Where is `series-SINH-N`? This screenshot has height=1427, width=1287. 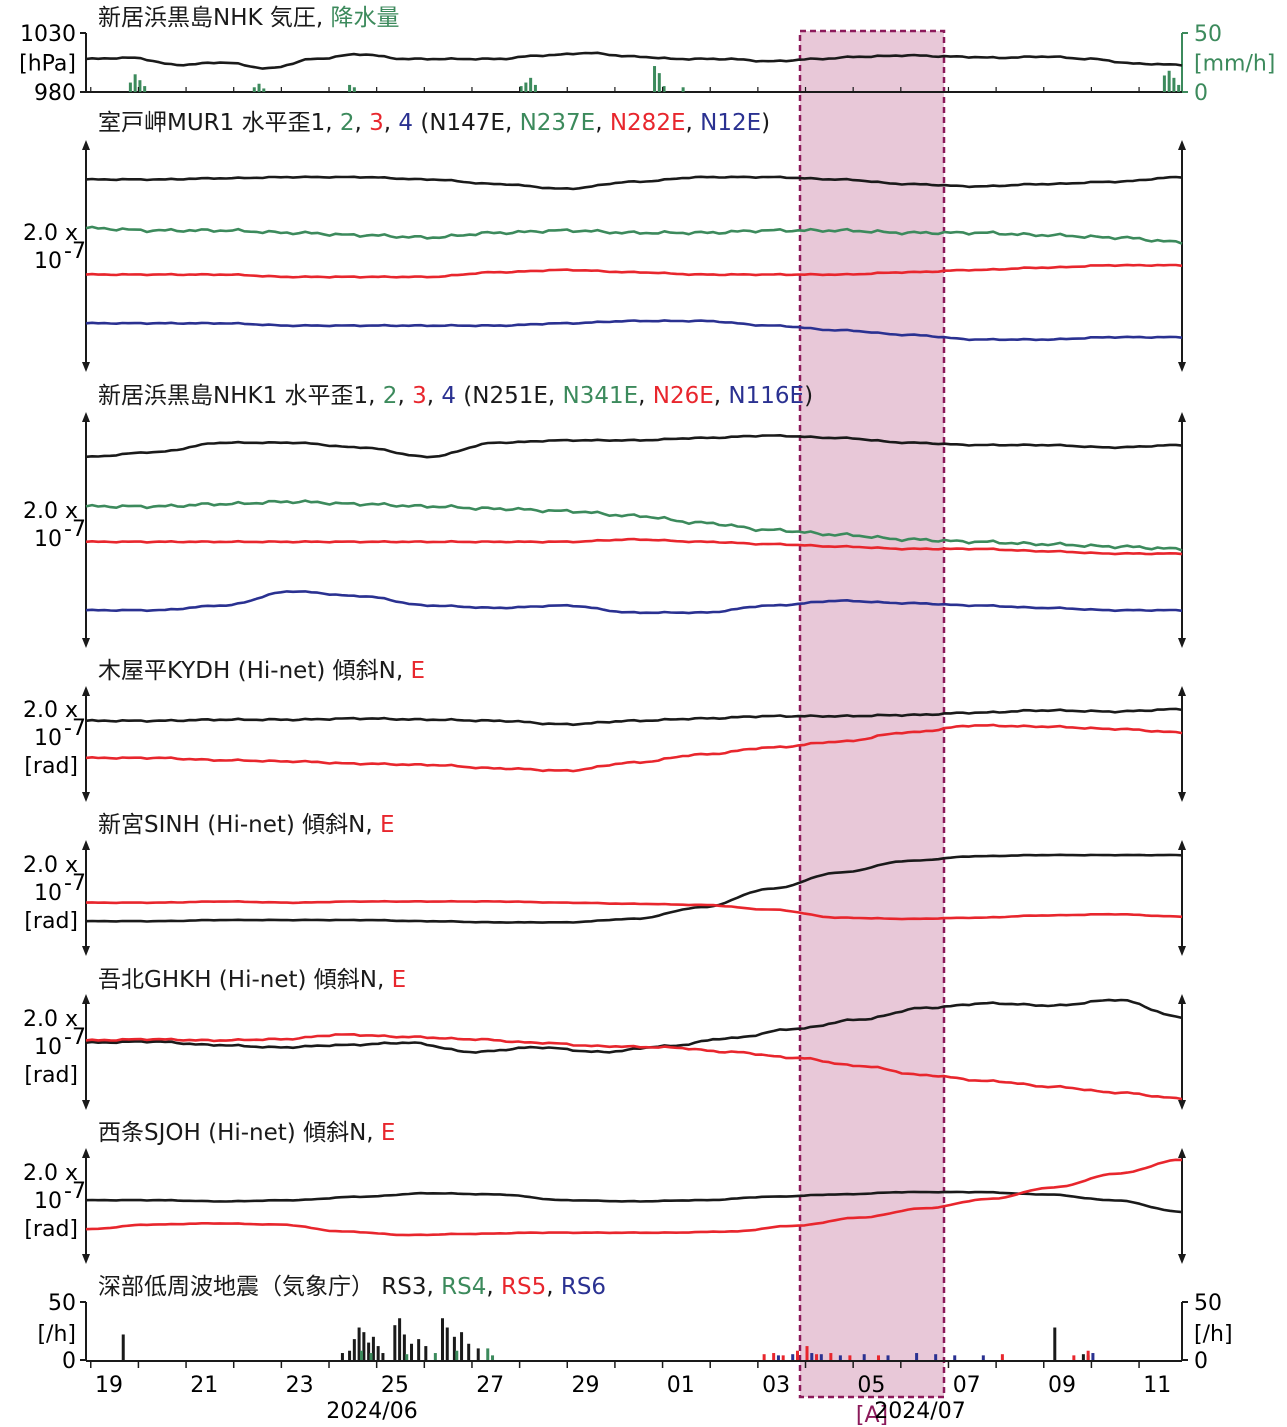
series-SINH-N is located at coordinates (634, 888).